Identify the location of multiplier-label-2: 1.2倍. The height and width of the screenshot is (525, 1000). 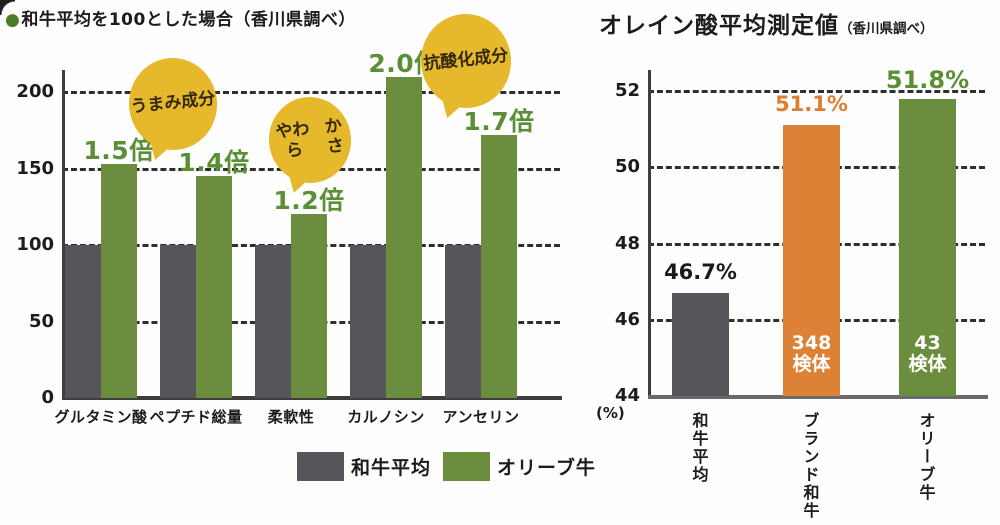
(309, 201).